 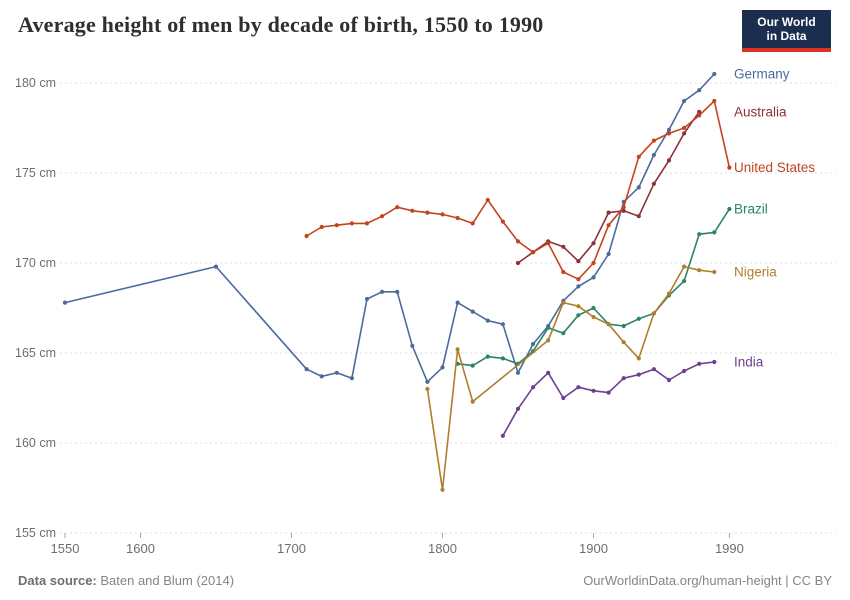 What do you see at coordinates (774, 167) in the screenshot?
I see `series-label-united-states: United States` at bounding box center [774, 167].